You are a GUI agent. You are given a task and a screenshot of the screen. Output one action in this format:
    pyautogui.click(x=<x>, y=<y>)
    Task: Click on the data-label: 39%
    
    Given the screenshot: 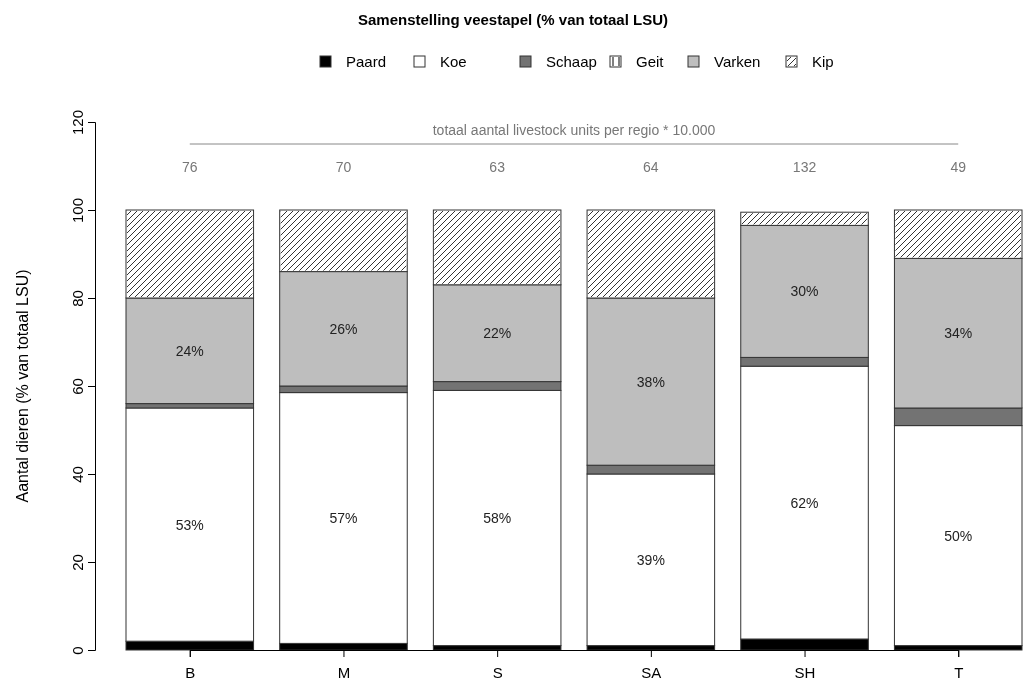 What is the action you would take?
    pyautogui.click(x=650, y=559)
    